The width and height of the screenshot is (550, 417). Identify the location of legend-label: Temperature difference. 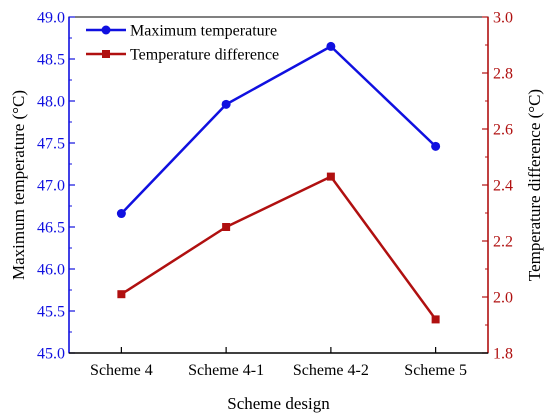
(204, 55).